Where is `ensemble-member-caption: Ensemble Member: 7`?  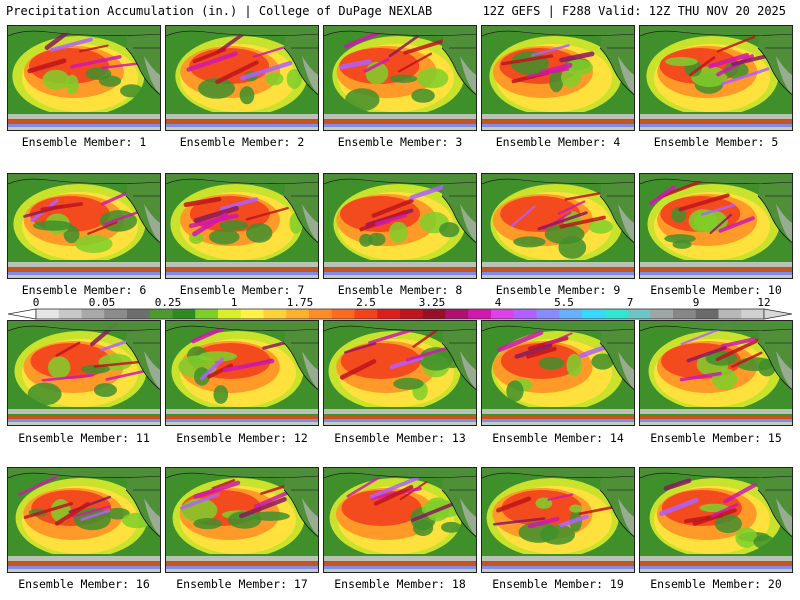
ensemble-member-caption: Ensemble Member: 7 is located at coordinates (242, 290).